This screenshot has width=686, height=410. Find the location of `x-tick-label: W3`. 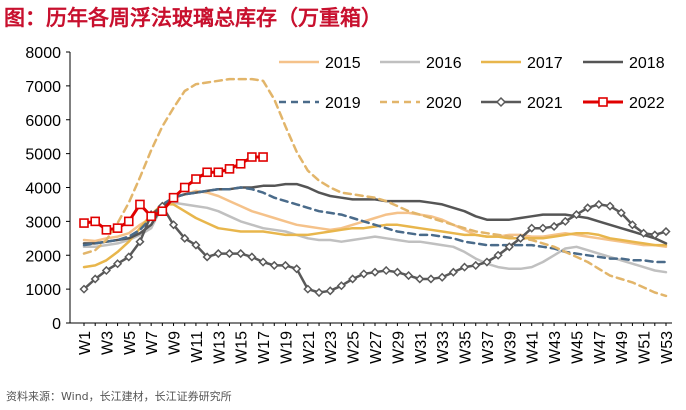

x-tick-label: W3 is located at coordinates (107, 343).